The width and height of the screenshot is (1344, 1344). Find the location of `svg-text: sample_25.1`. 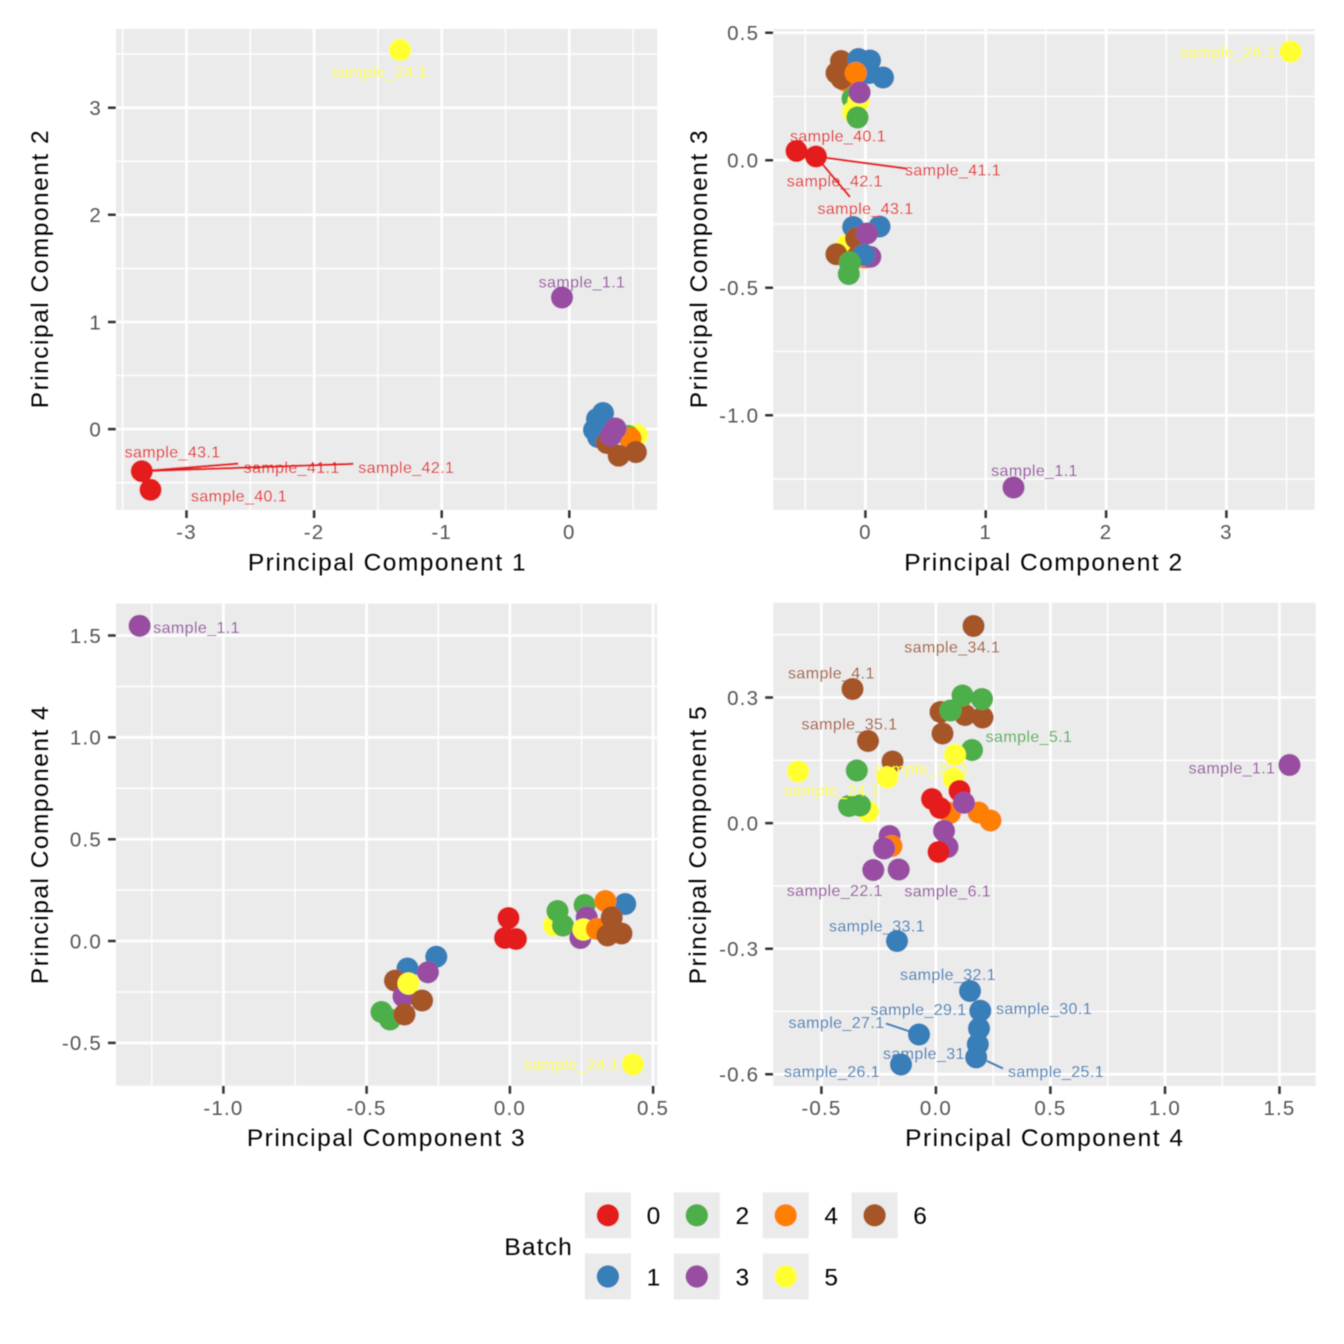

svg-text: sample_25.1 is located at coordinates (1056, 1072).